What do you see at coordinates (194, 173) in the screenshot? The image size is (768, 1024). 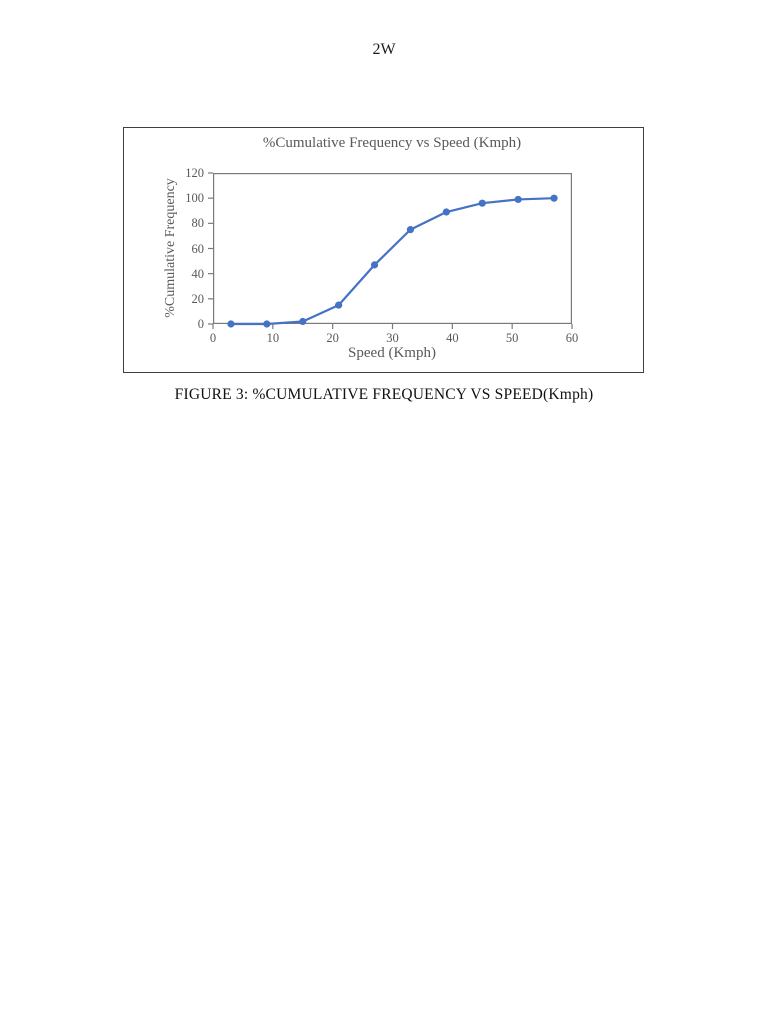 I see `y-tick-label: 120` at bounding box center [194, 173].